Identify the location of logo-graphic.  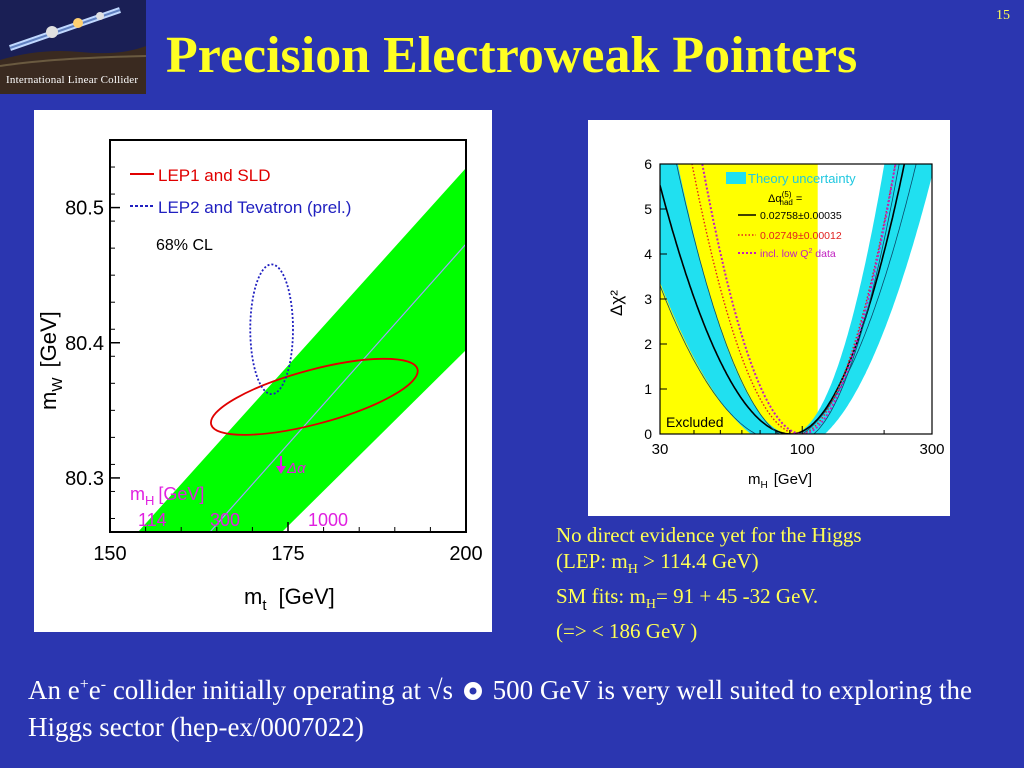
(73, 47).